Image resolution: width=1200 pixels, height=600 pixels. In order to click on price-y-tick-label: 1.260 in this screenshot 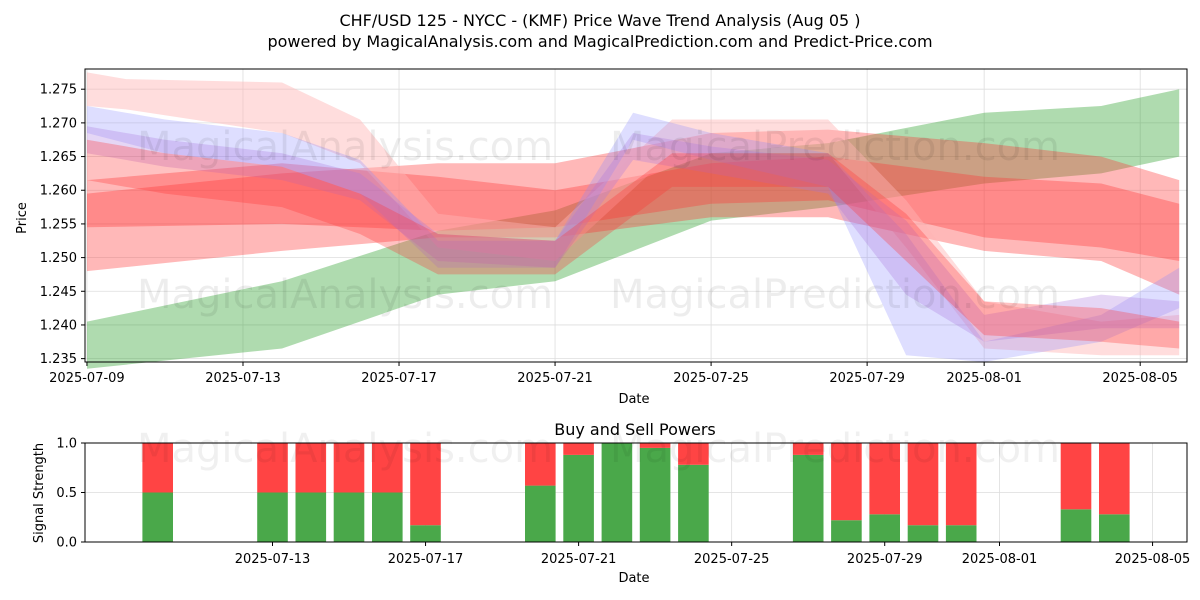, I will do `click(58, 191)`.